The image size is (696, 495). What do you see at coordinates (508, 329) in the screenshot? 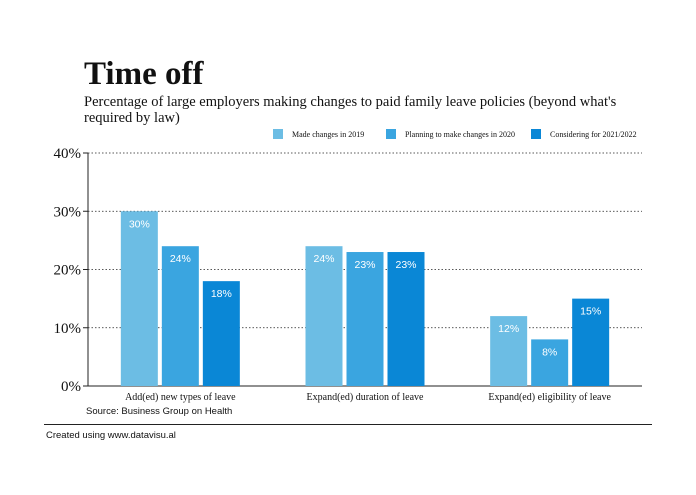
I see `bar-value-label: 12%` at bounding box center [508, 329].